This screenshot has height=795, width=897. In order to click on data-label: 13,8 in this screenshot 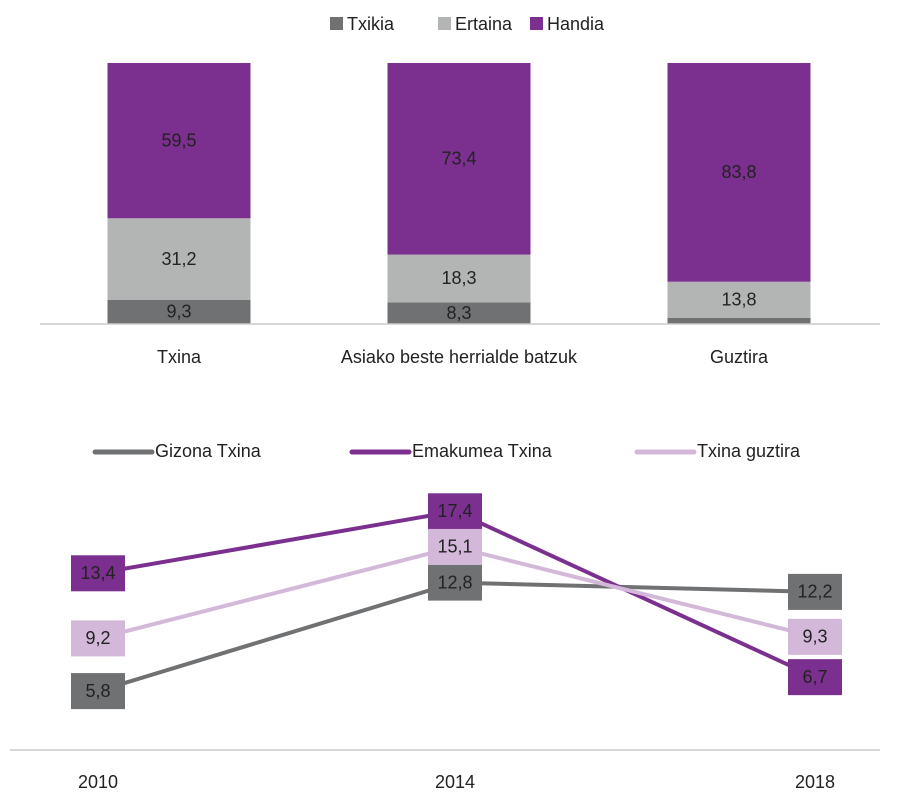, I will do `click(738, 299)`.